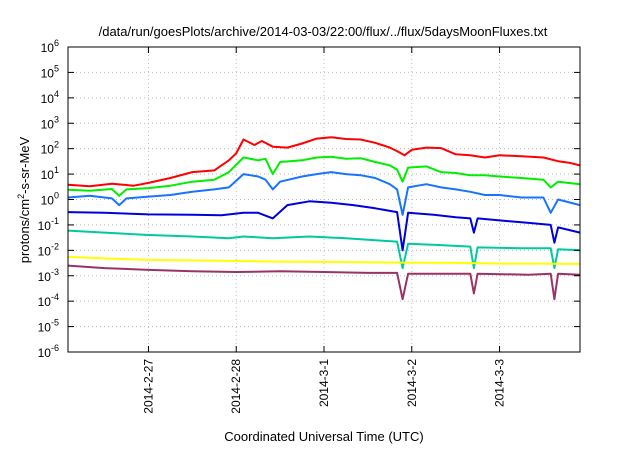  Describe the element at coordinates (323, 436) in the screenshot. I see `x-axis-label: Coordinated Universal Time (UTC)` at that location.